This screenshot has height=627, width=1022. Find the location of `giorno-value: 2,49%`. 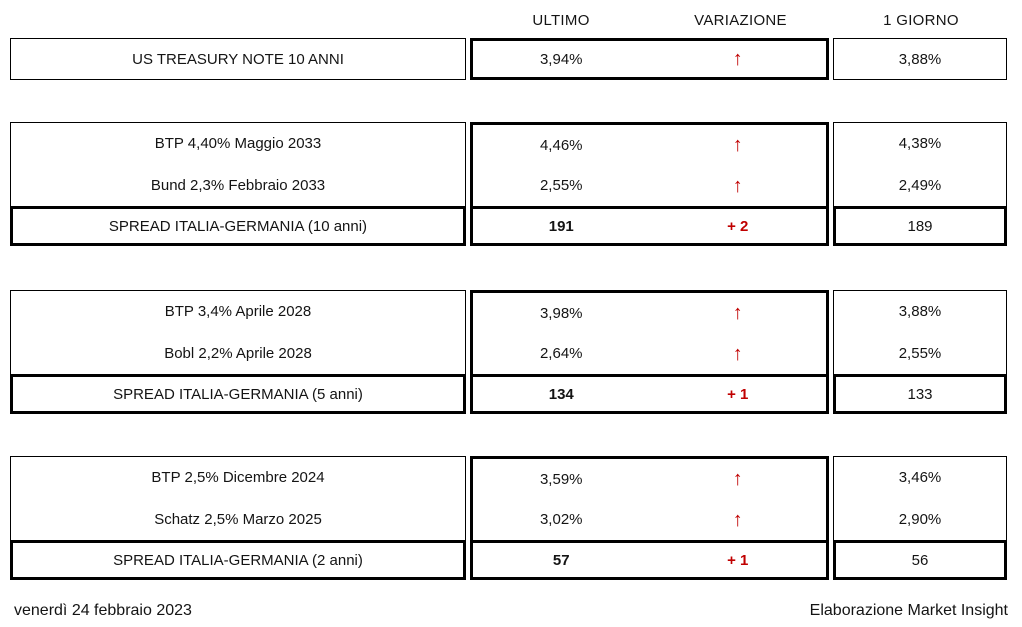

giorno-value: 2,49% is located at coordinates (920, 185).